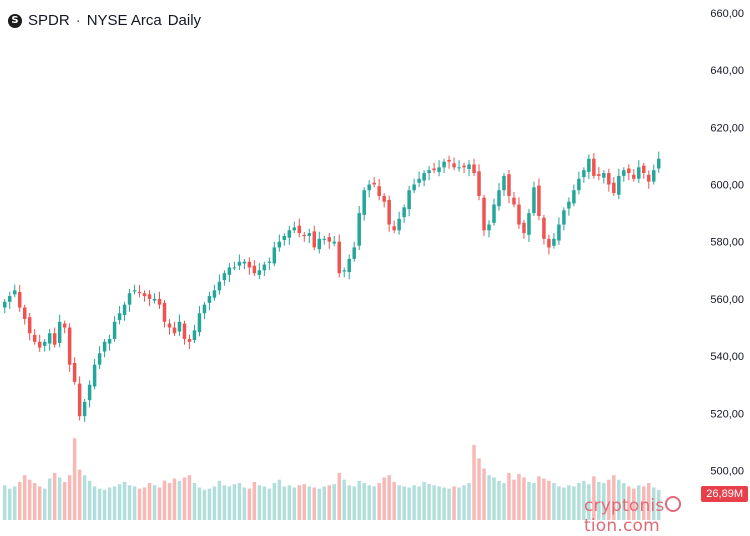  Describe the element at coordinates (49, 20) in the screenshot. I see `symbol-name: SPDR` at that location.